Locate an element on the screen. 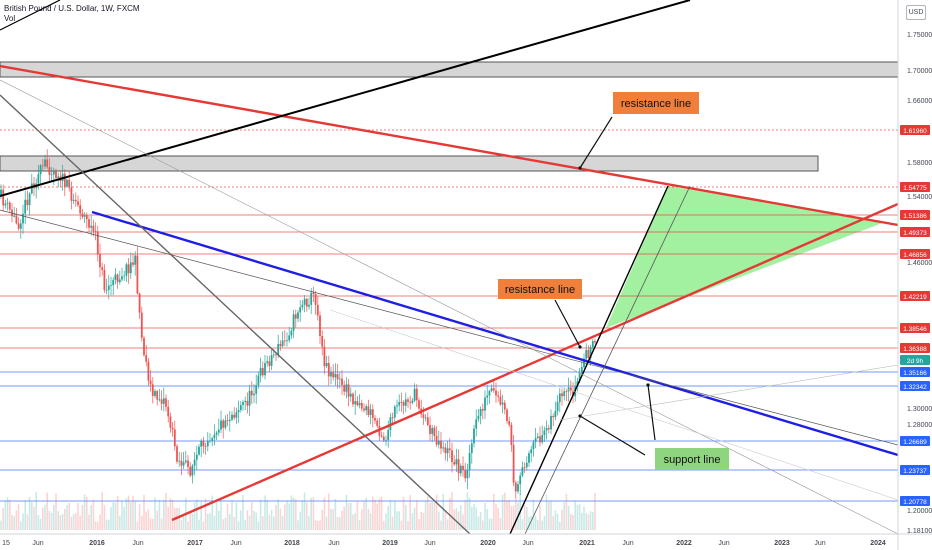  currency-button: USD is located at coordinates (916, 12).